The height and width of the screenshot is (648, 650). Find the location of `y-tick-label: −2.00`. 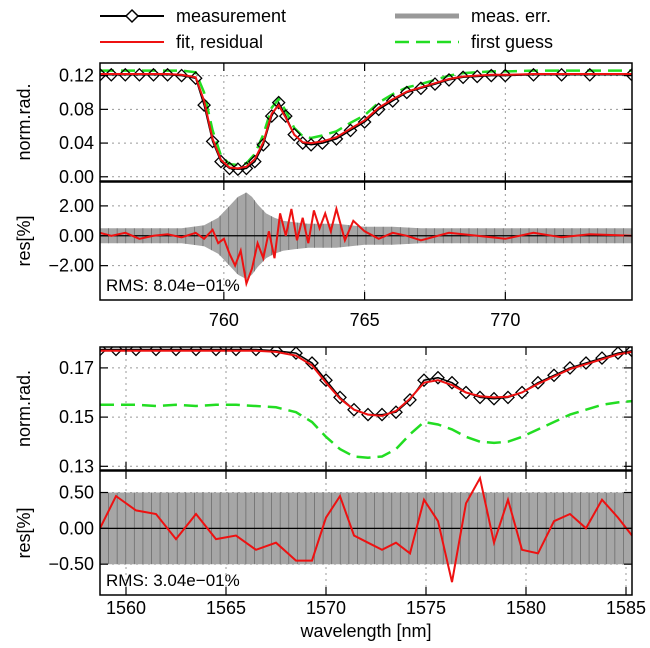

y-tick-label: −2.00 is located at coordinates (71, 266).